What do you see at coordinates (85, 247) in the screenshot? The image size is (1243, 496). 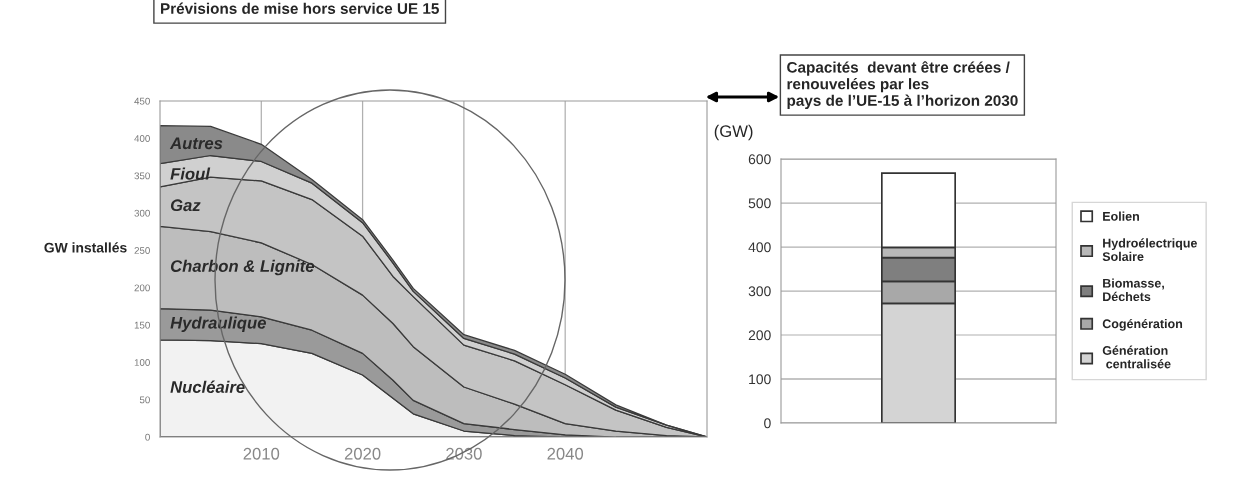 I see `y-axis-title: GW installés` at bounding box center [85, 247].